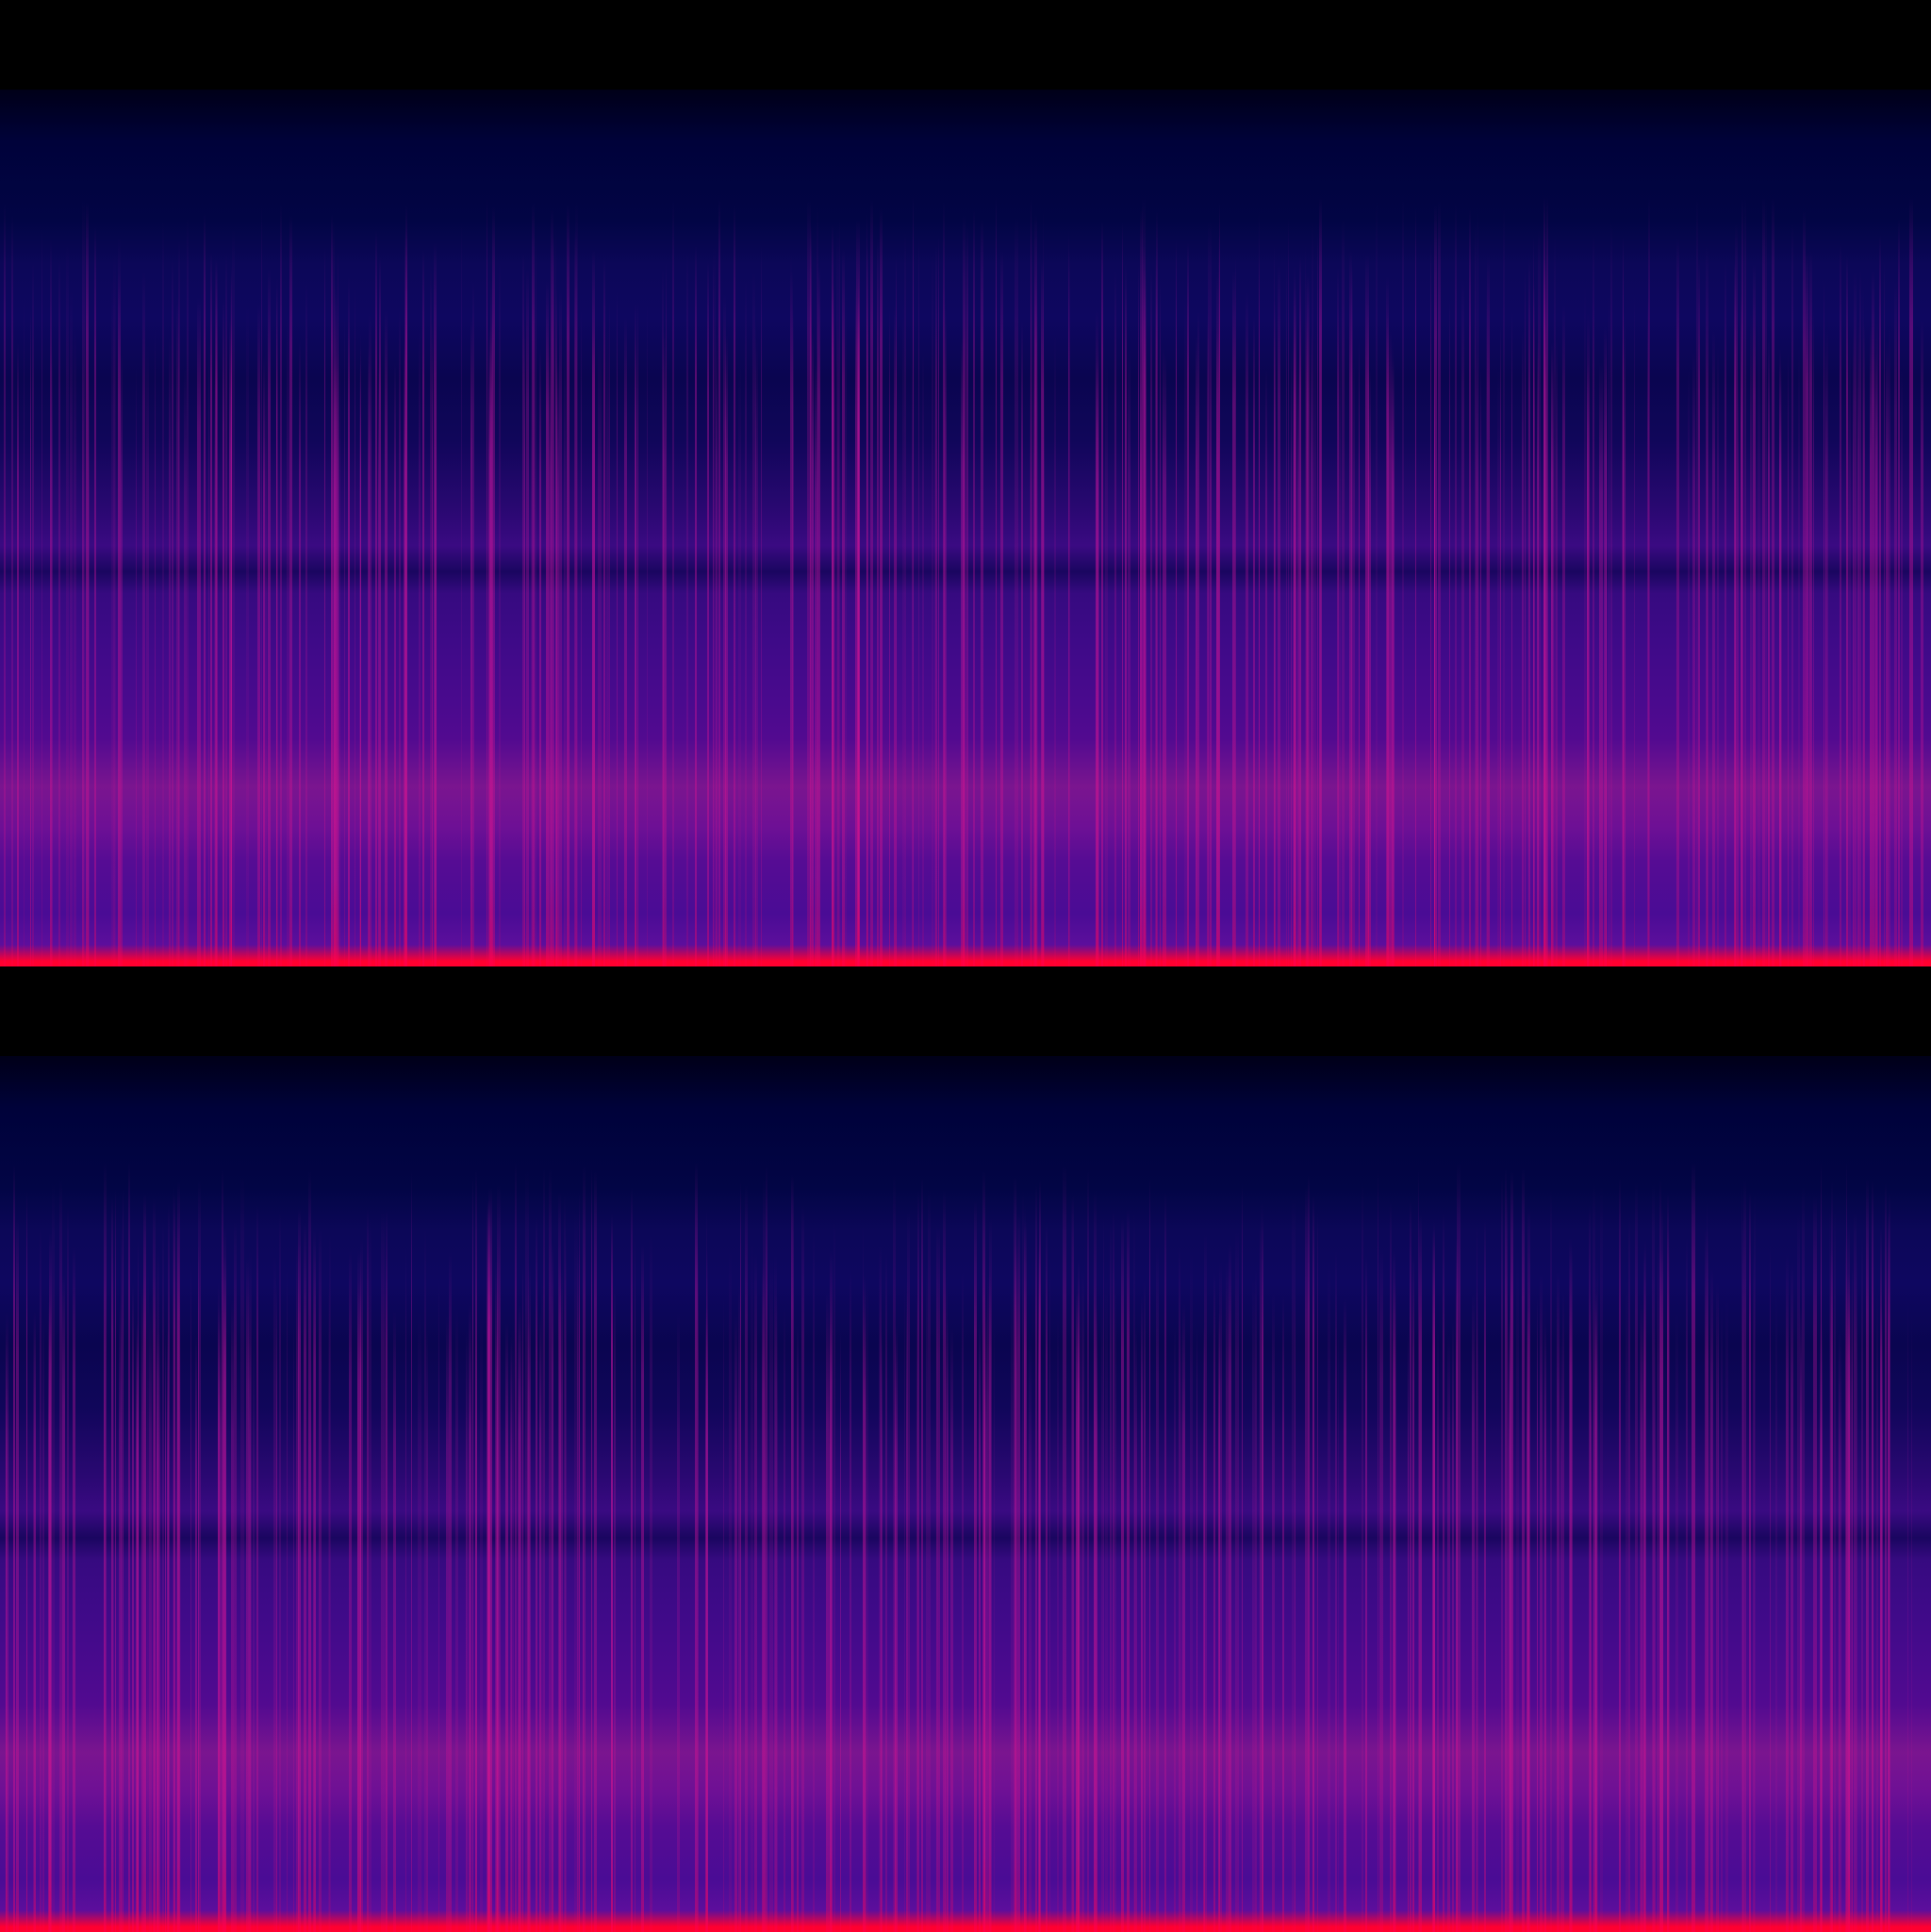  What do you see at coordinates (965, 45) in the screenshot?
I see `top-black-band` at bounding box center [965, 45].